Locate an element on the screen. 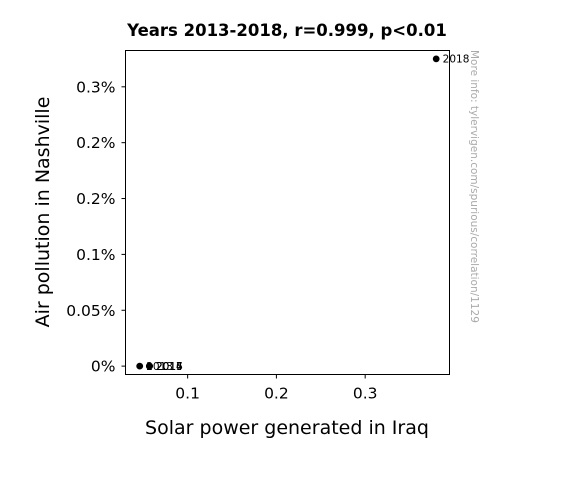 The height and width of the screenshot is (500, 575). data-point-label: 2015 is located at coordinates (169, 367).